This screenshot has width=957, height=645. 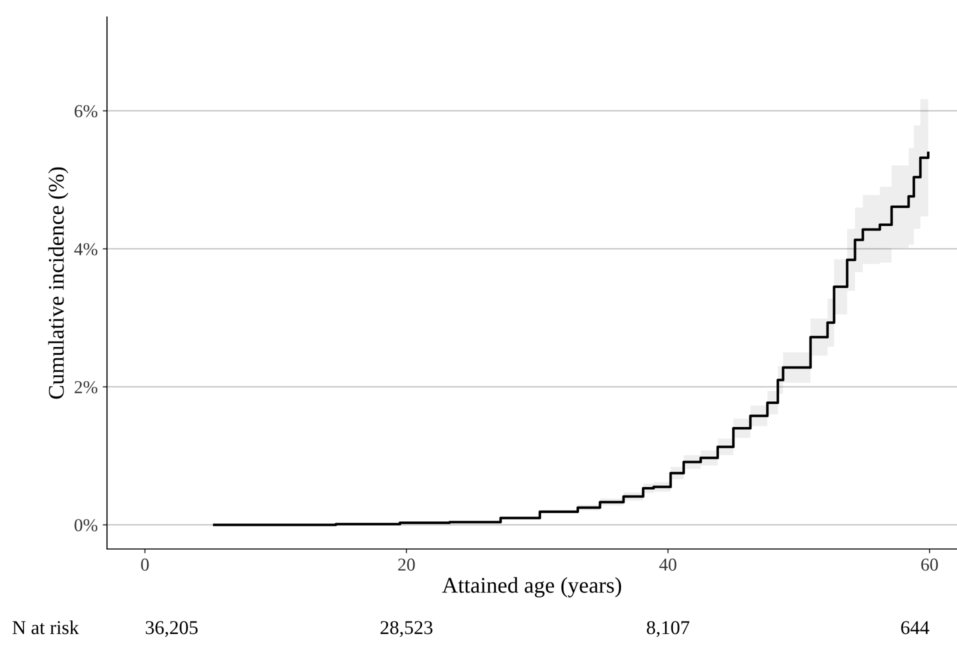 I want to click on y-tick-label: 6%, so click(x=86, y=111).